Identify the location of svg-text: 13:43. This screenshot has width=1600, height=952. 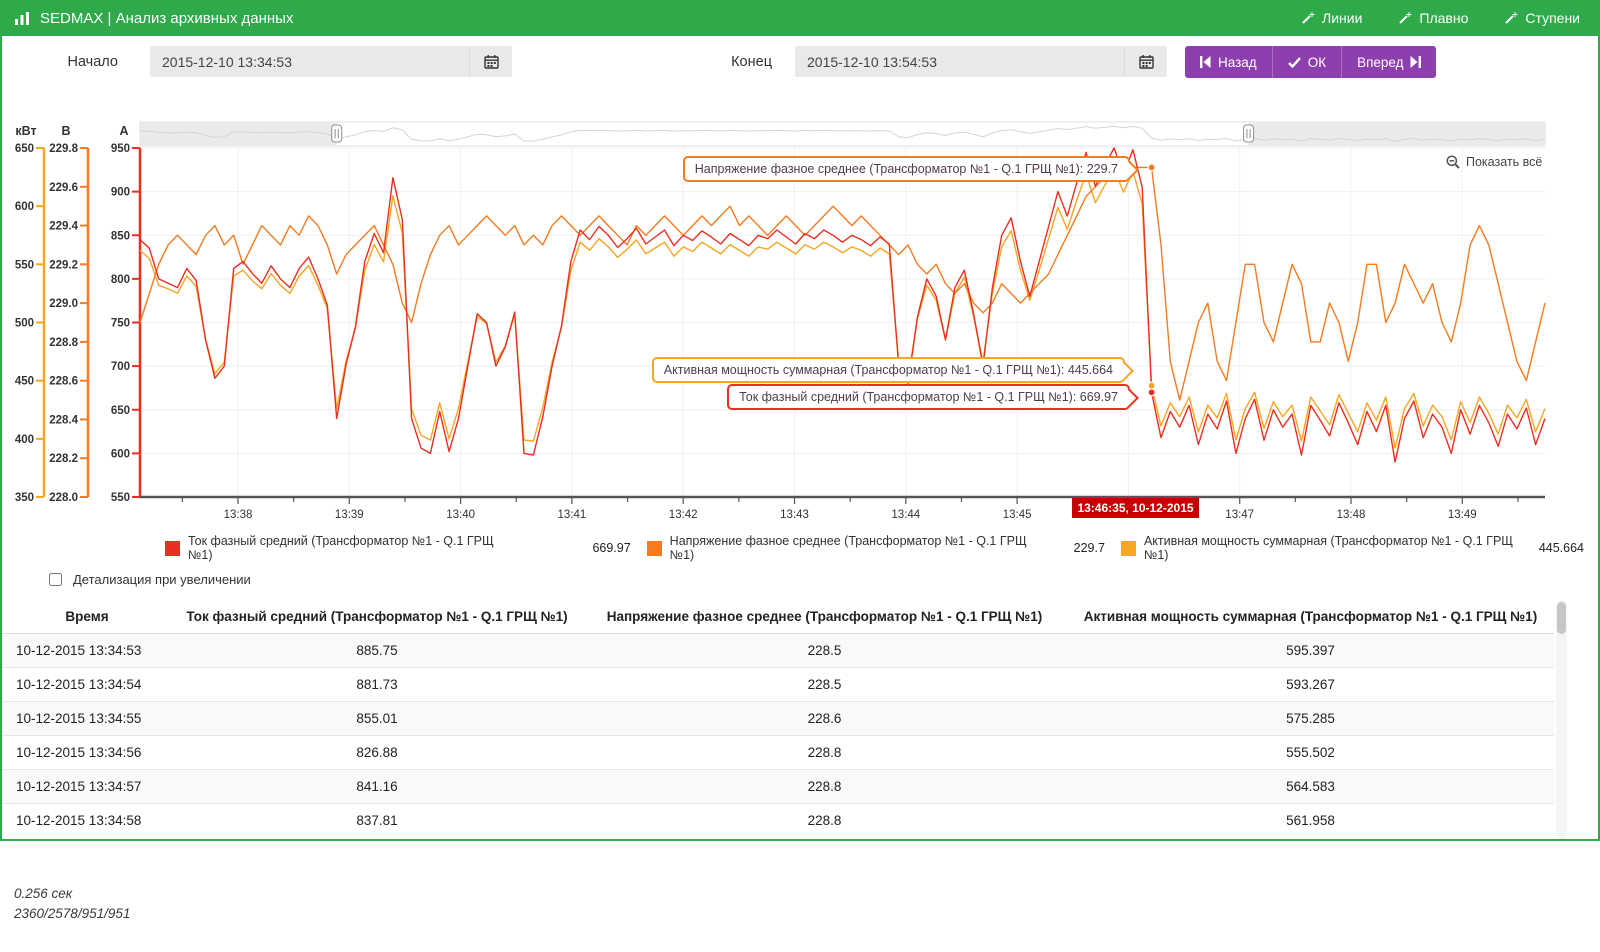
(794, 515).